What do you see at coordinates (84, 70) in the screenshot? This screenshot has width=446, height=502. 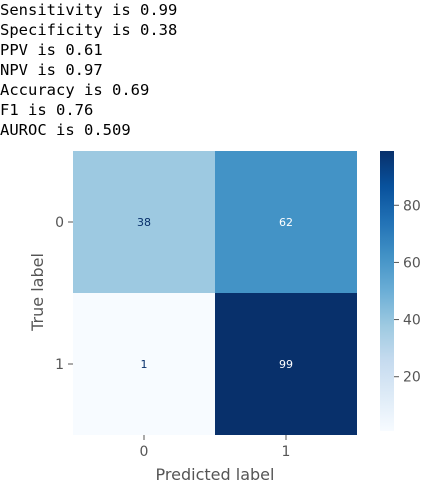 I see `metric-value: 0.97` at bounding box center [84, 70].